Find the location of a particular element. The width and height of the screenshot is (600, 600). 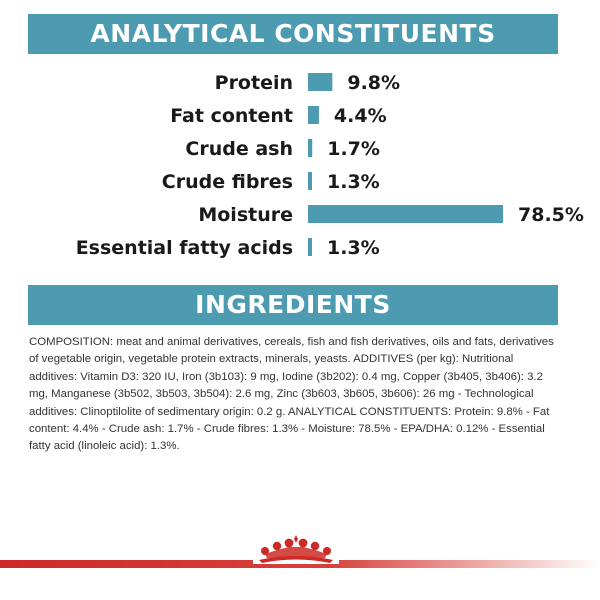

ingredients-banner: INGREDIENTS is located at coordinates (293, 305).